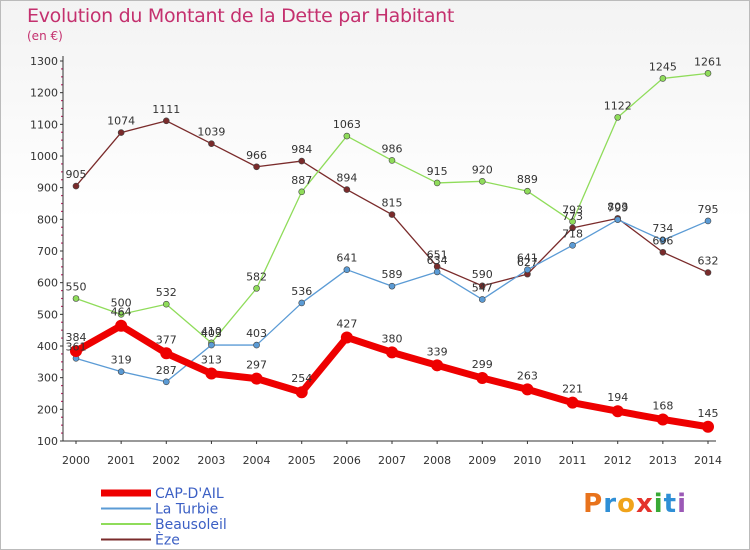  What do you see at coordinates (189, 494) in the screenshot?
I see `legend-label: CAP-D'AIL` at bounding box center [189, 494].